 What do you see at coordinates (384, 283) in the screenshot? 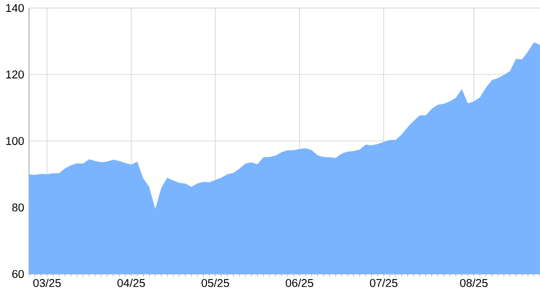
I see `x-tick-label: 07/25` at bounding box center [384, 283].